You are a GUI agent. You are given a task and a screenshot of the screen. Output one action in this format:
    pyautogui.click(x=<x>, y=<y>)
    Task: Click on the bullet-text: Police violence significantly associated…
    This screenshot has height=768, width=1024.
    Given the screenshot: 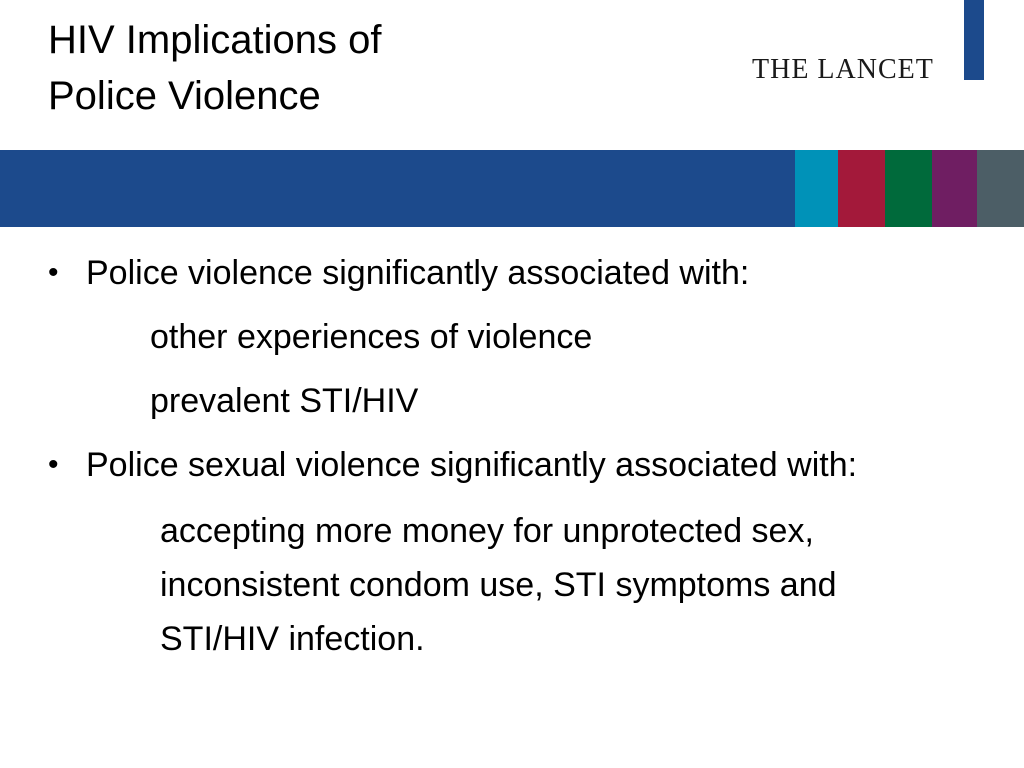 What is the action you would take?
    pyautogui.click(x=418, y=273)
    